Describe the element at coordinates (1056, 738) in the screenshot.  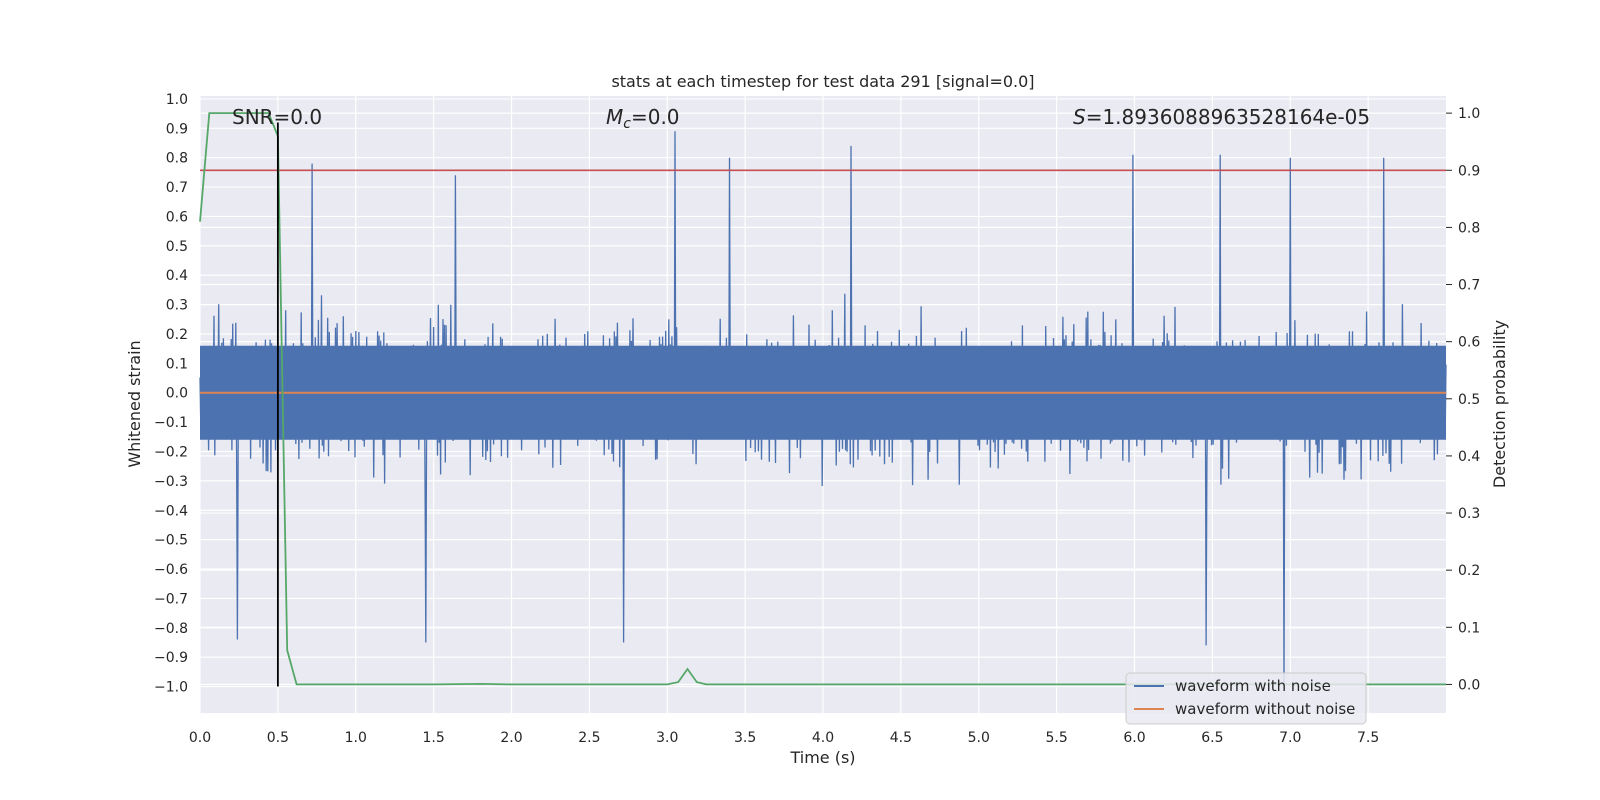
I see `x-tick-label: 5.5` at that location.